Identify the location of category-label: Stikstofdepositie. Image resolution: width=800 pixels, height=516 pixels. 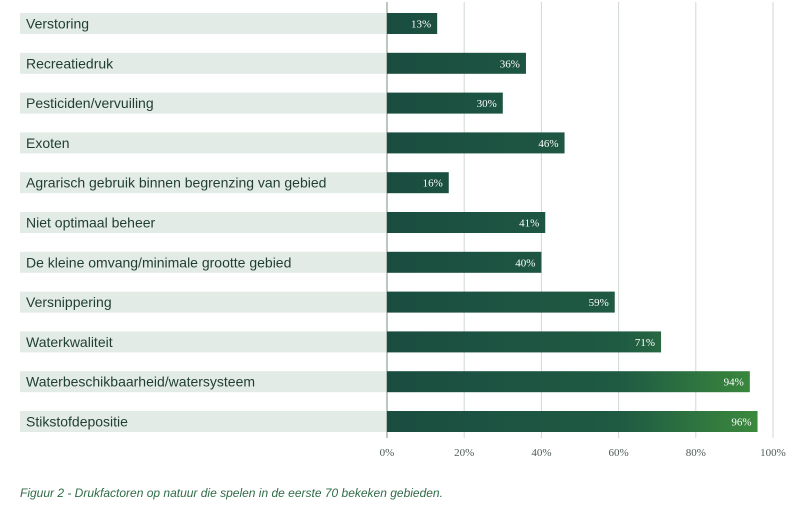
(77, 422).